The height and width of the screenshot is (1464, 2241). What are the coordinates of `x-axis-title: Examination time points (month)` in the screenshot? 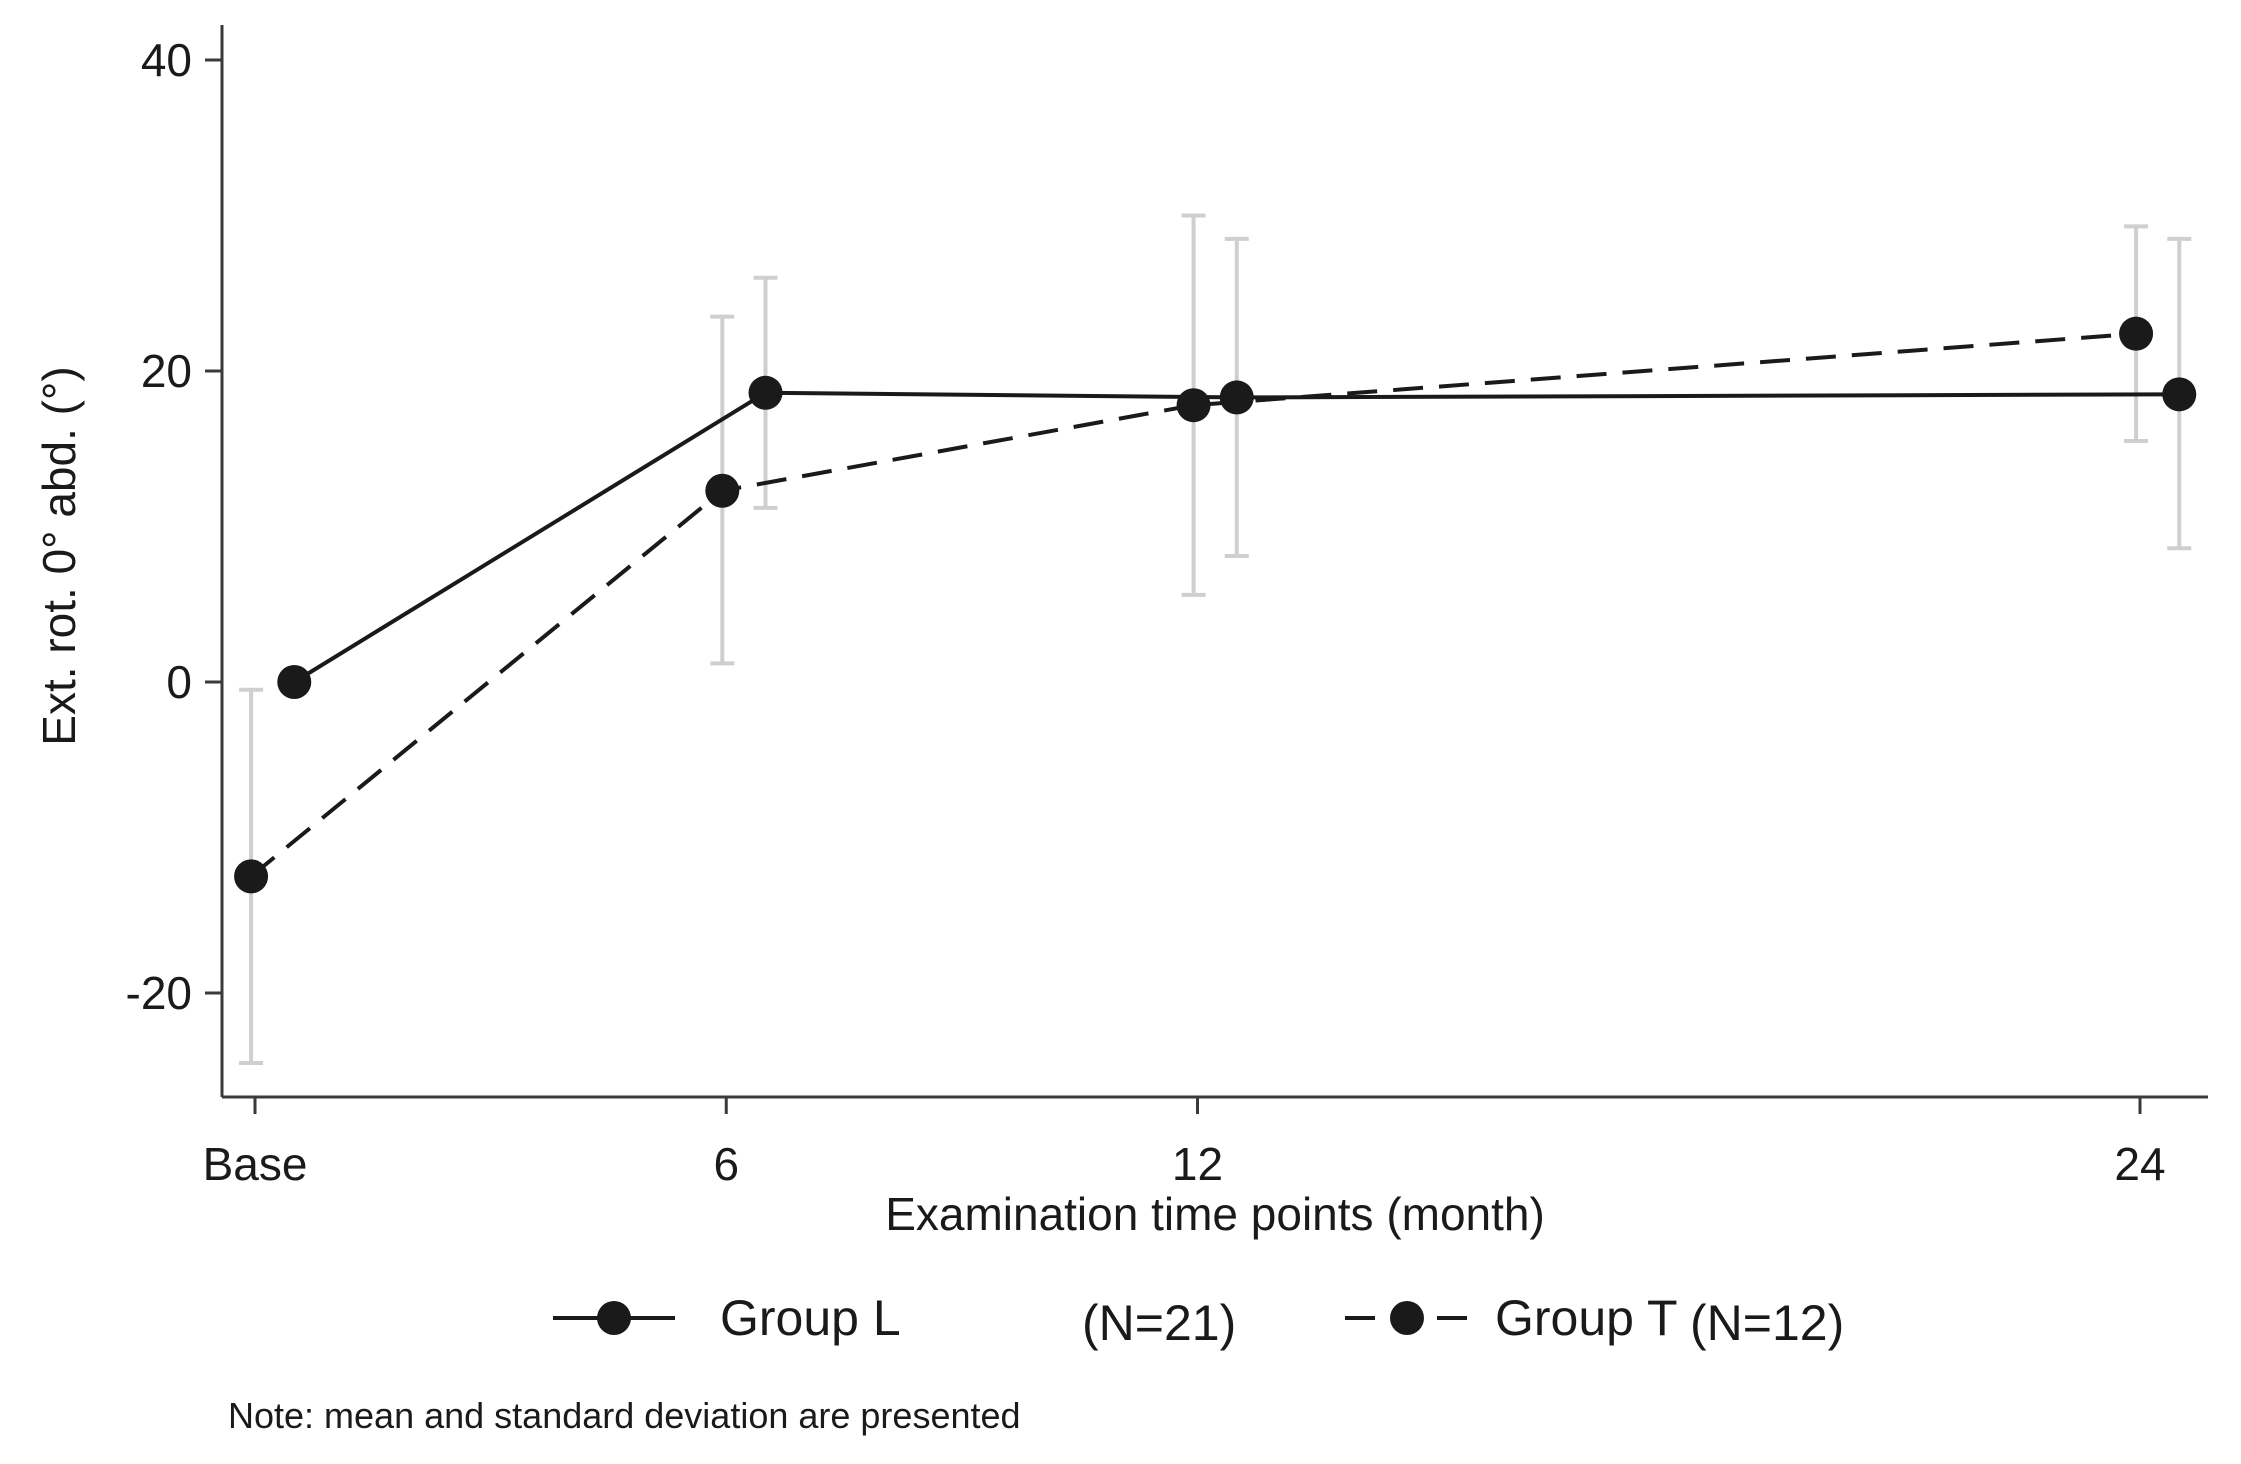 It's located at (1215, 1214).